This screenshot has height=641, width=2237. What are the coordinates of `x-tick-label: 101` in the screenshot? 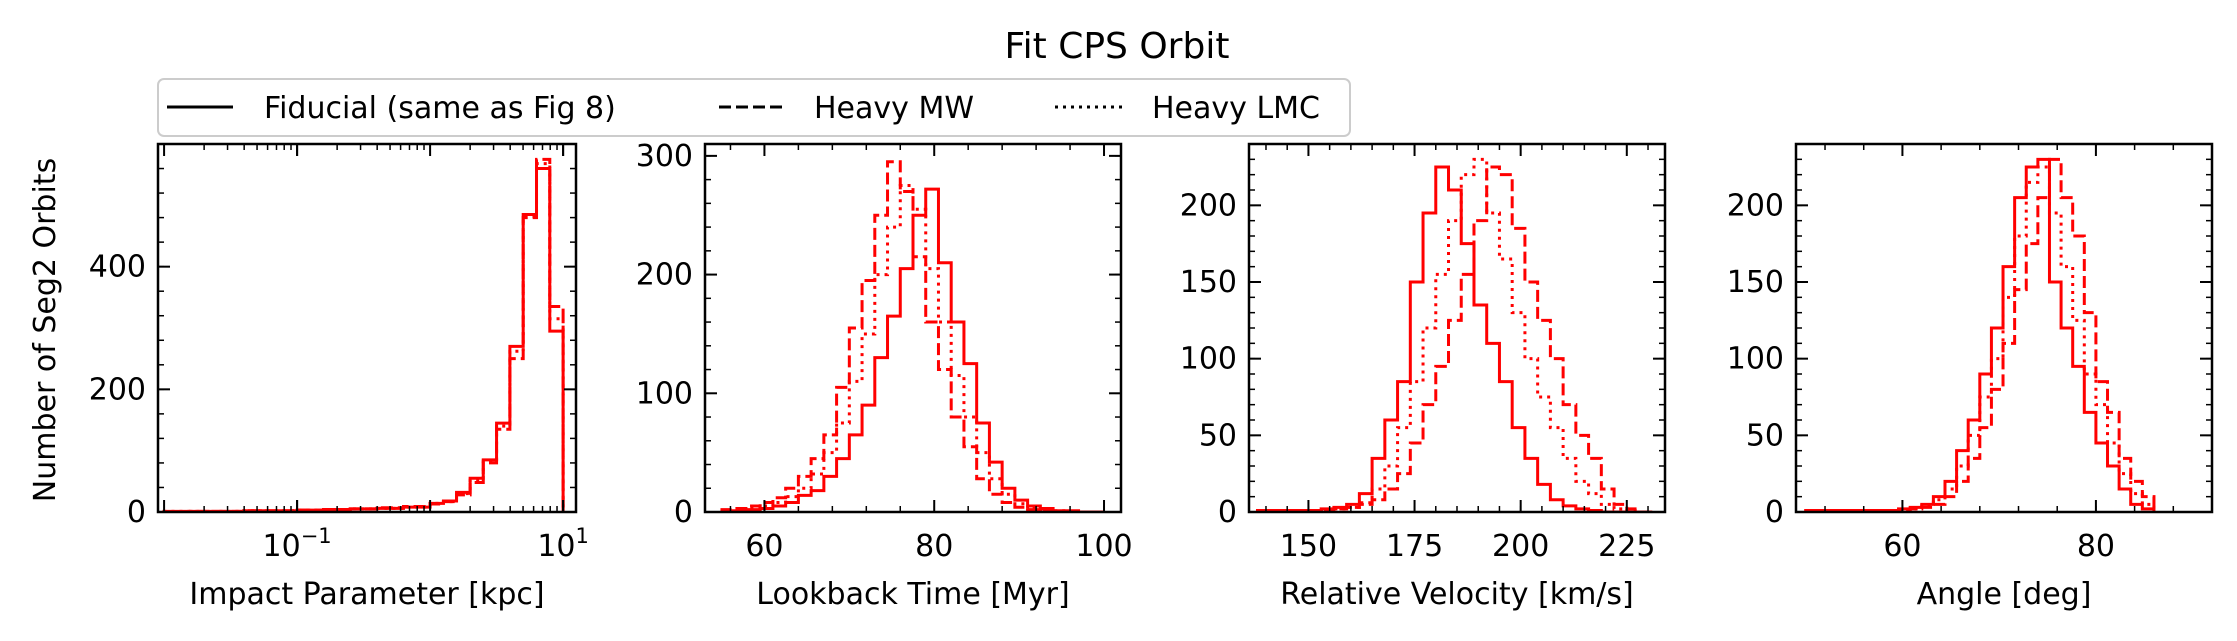 It's located at (563, 544).